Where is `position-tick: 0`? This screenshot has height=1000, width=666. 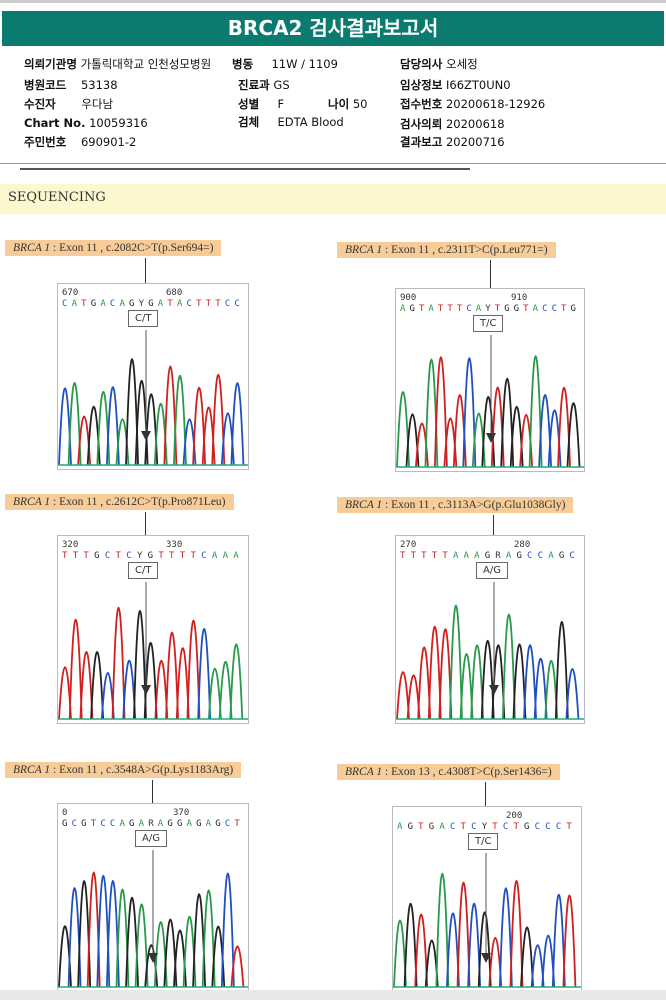 position-tick: 0 is located at coordinates (64, 813).